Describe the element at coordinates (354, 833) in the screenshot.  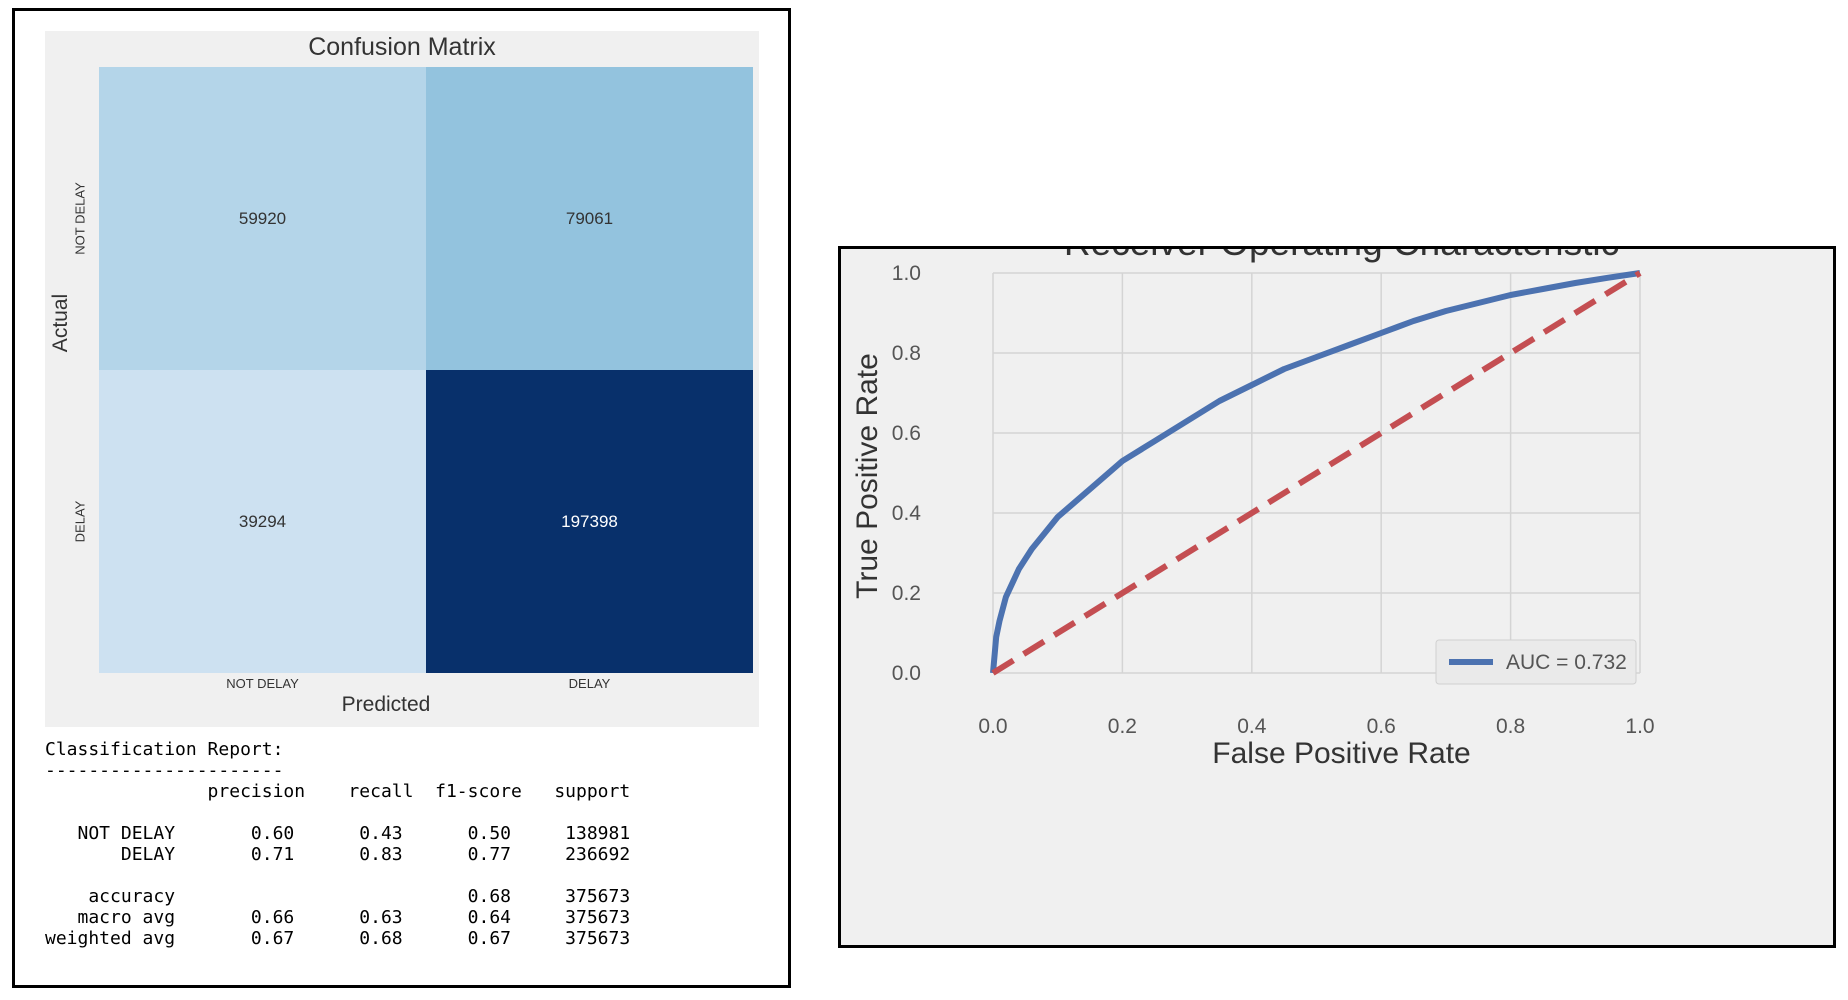
I see `report-row: NOT DELAY 0.60 0.43 0.50 138981` at that location.